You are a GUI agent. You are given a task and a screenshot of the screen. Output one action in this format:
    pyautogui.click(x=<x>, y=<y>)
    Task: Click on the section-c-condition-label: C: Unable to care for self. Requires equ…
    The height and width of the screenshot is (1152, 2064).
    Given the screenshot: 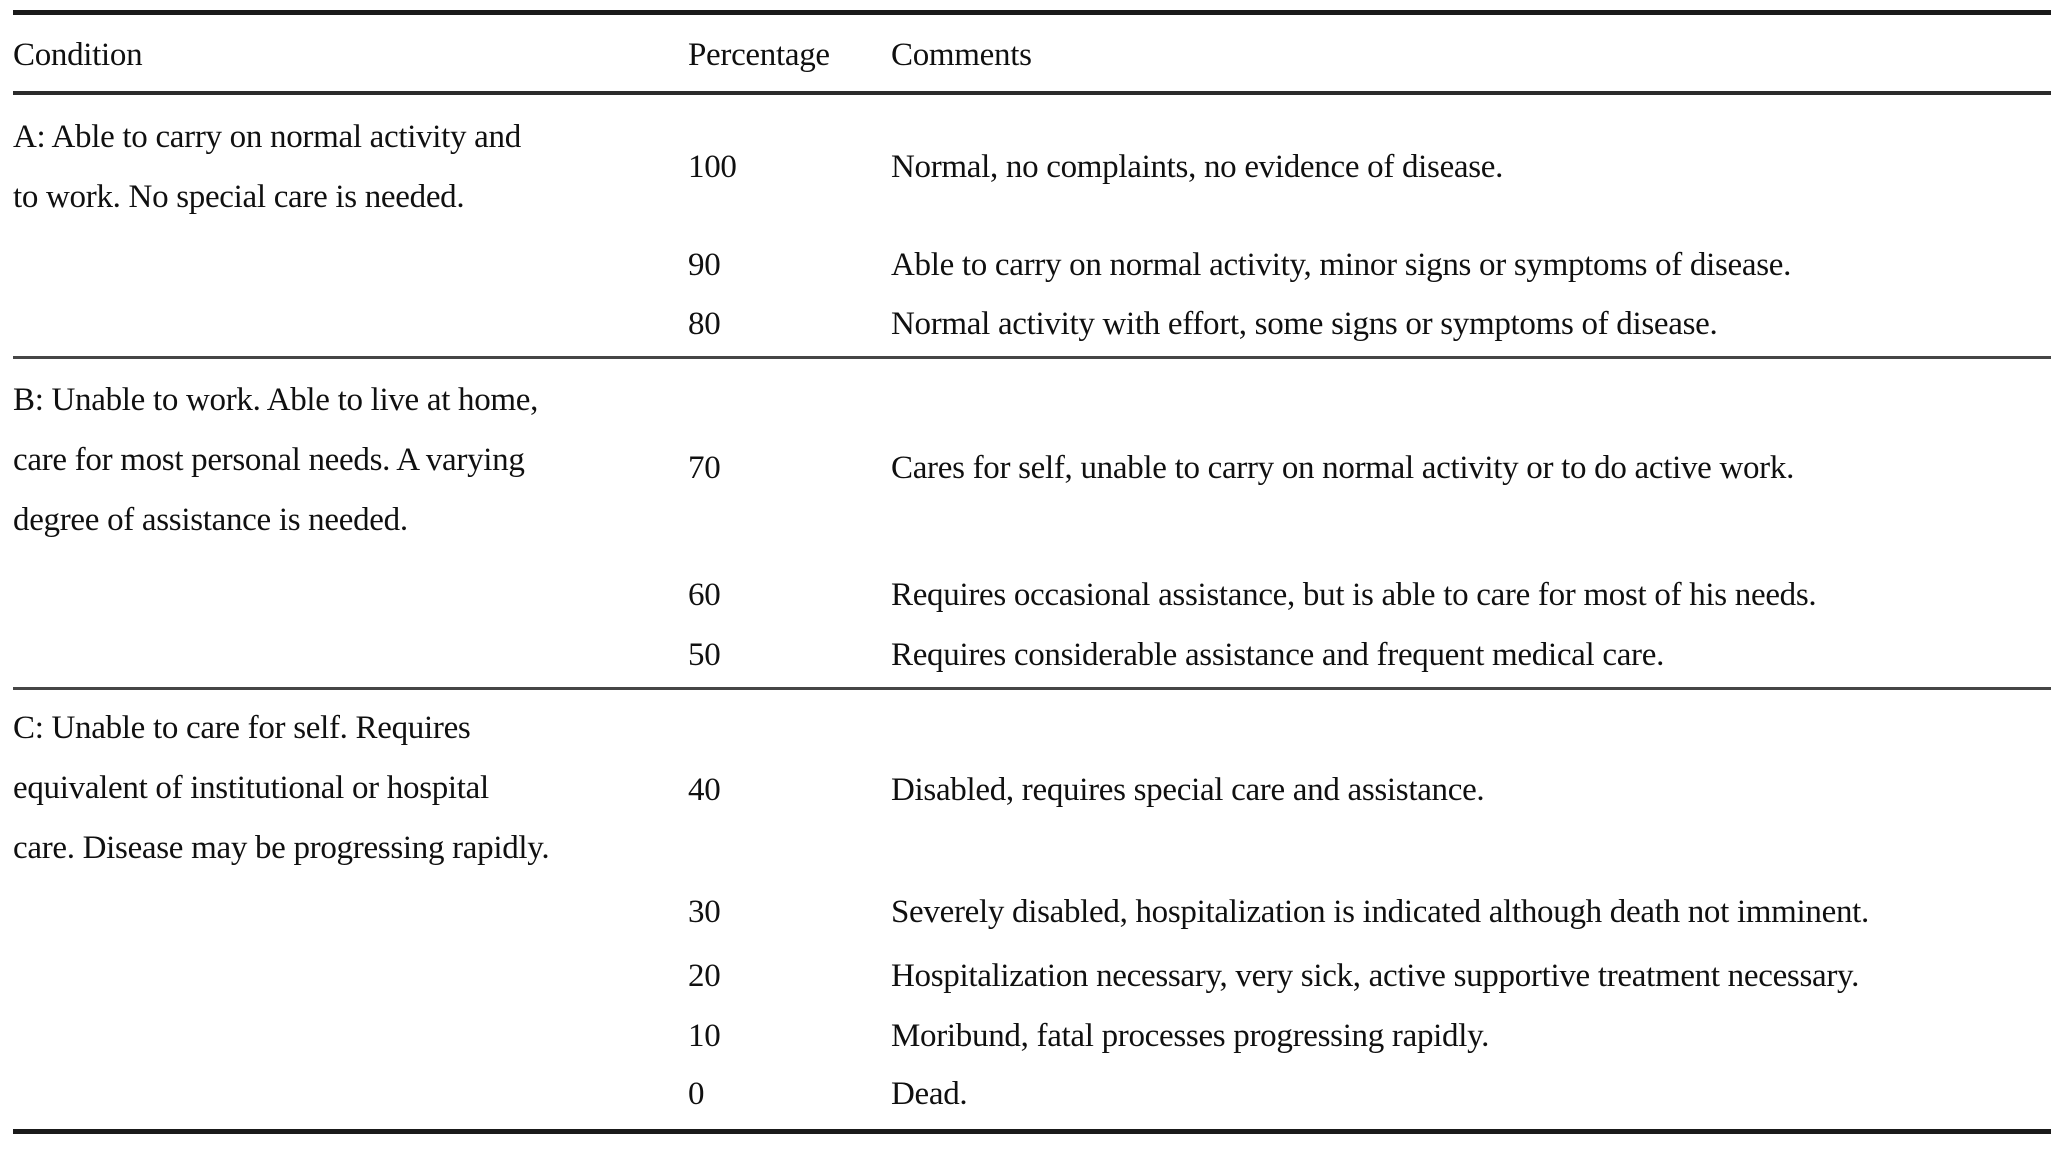 What is the action you would take?
    pyautogui.click(x=281, y=788)
    